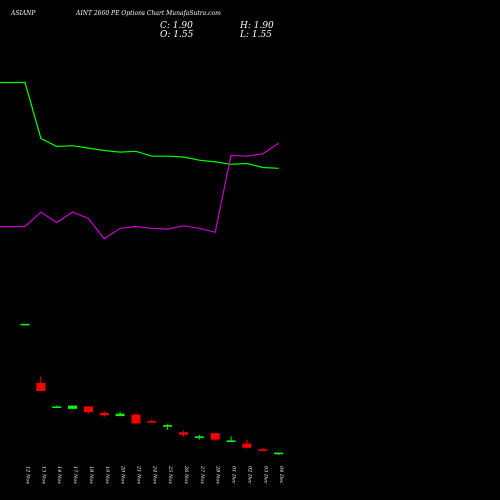  I want to click on x-tick-label: 24 Nov, so click(154, 474).